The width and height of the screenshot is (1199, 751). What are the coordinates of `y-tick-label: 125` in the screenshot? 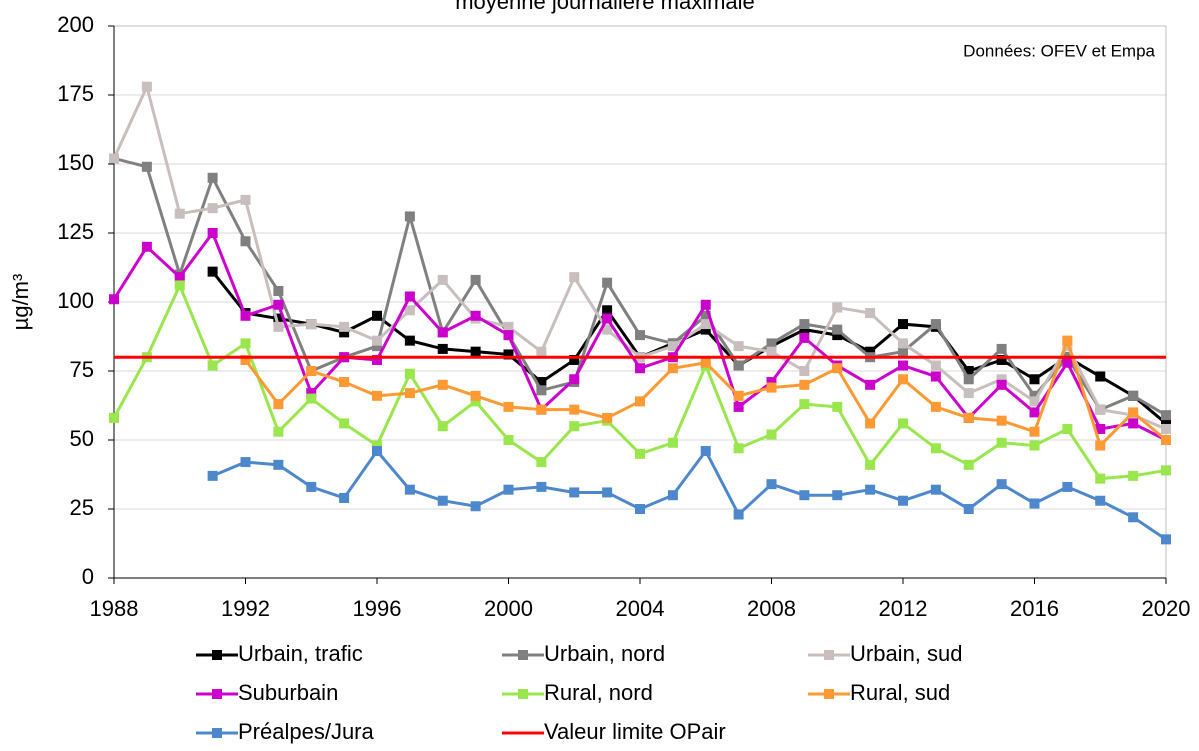 It's located at (75, 231).